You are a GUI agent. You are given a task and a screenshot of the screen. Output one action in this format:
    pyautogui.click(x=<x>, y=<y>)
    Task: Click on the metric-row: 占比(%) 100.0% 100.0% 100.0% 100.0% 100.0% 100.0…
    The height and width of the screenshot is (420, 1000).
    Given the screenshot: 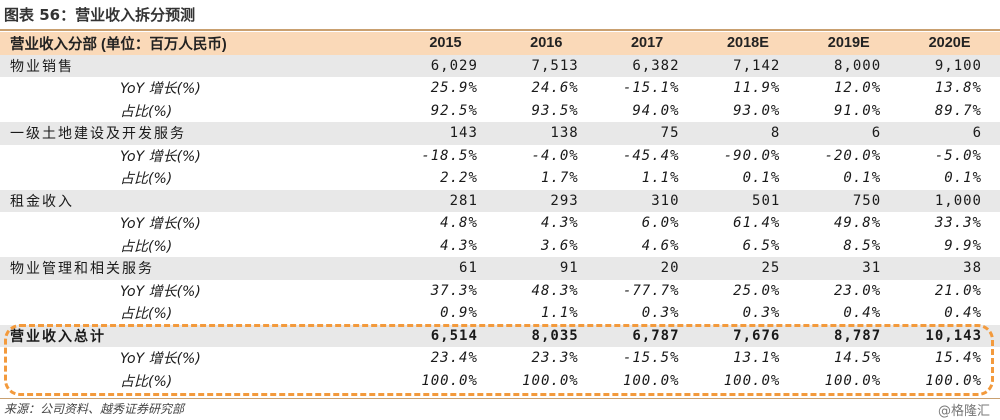 What is the action you would take?
    pyautogui.click(x=500, y=380)
    